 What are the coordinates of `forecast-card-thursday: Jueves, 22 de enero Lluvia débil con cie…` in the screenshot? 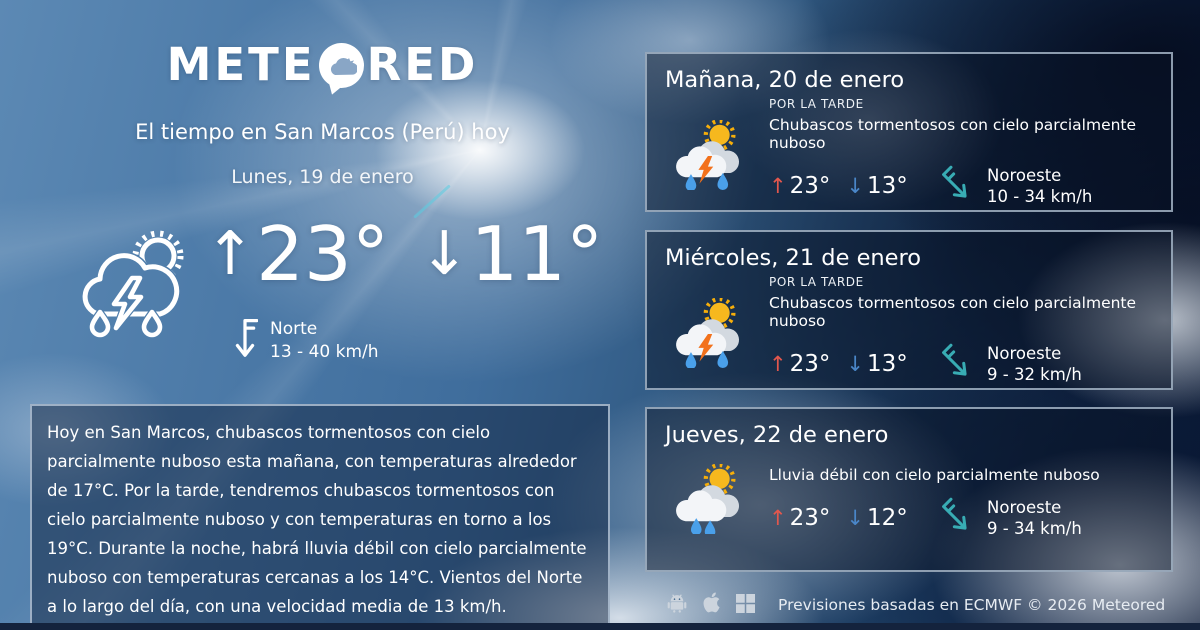 It's located at (909, 489).